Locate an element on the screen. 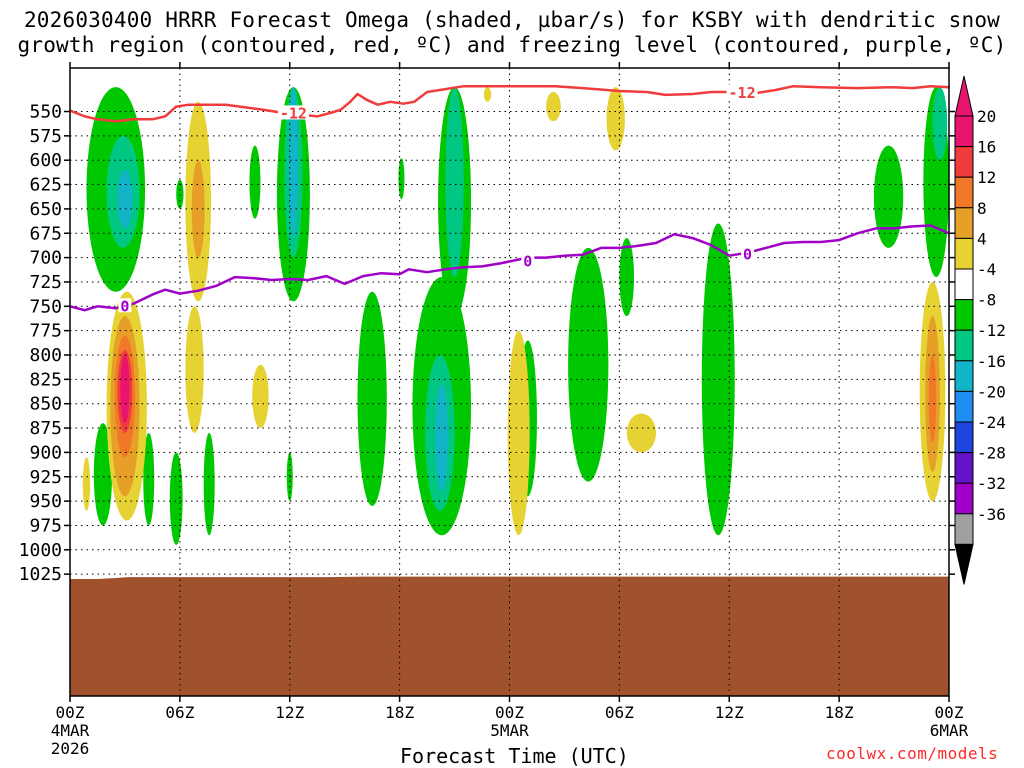 The height and width of the screenshot is (768, 1024). contour-label-0-1: -12 is located at coordinates (742, 93).